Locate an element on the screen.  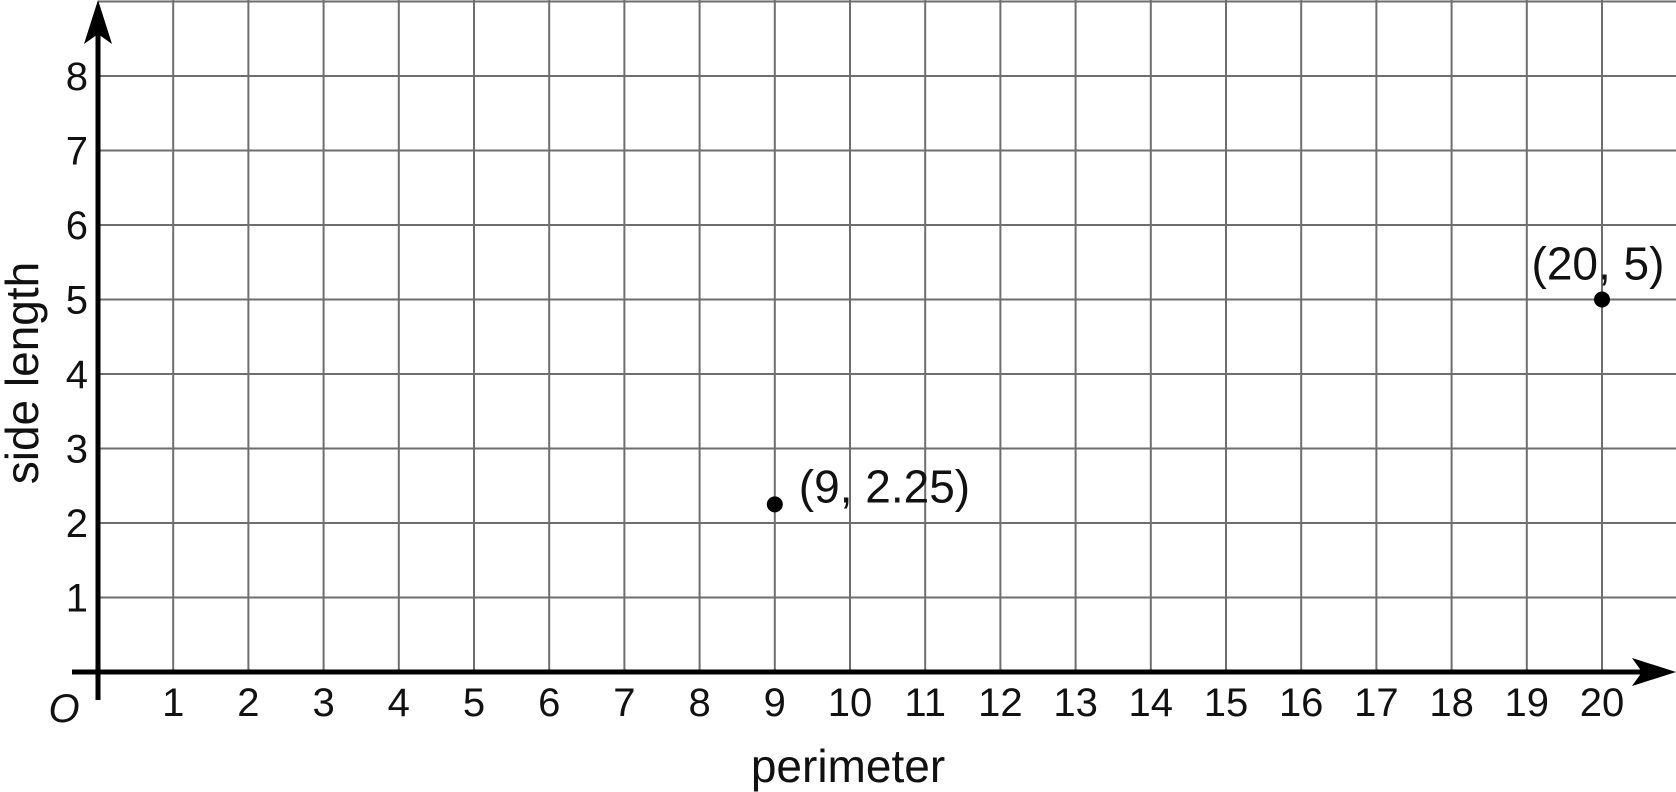
y-tick-label: 2 is located at coordinates (77, 524).